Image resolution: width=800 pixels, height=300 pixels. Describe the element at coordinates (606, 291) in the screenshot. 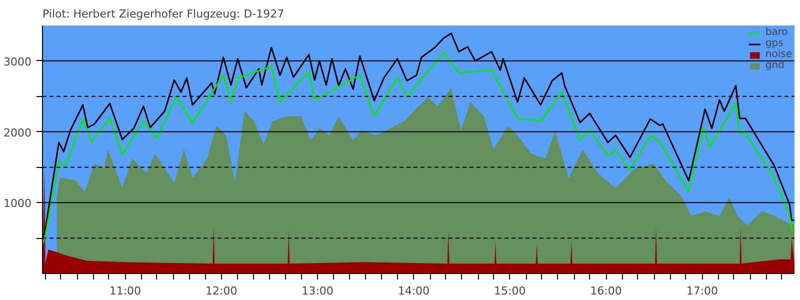

I see `x-tick-label: 16:00` at that location.